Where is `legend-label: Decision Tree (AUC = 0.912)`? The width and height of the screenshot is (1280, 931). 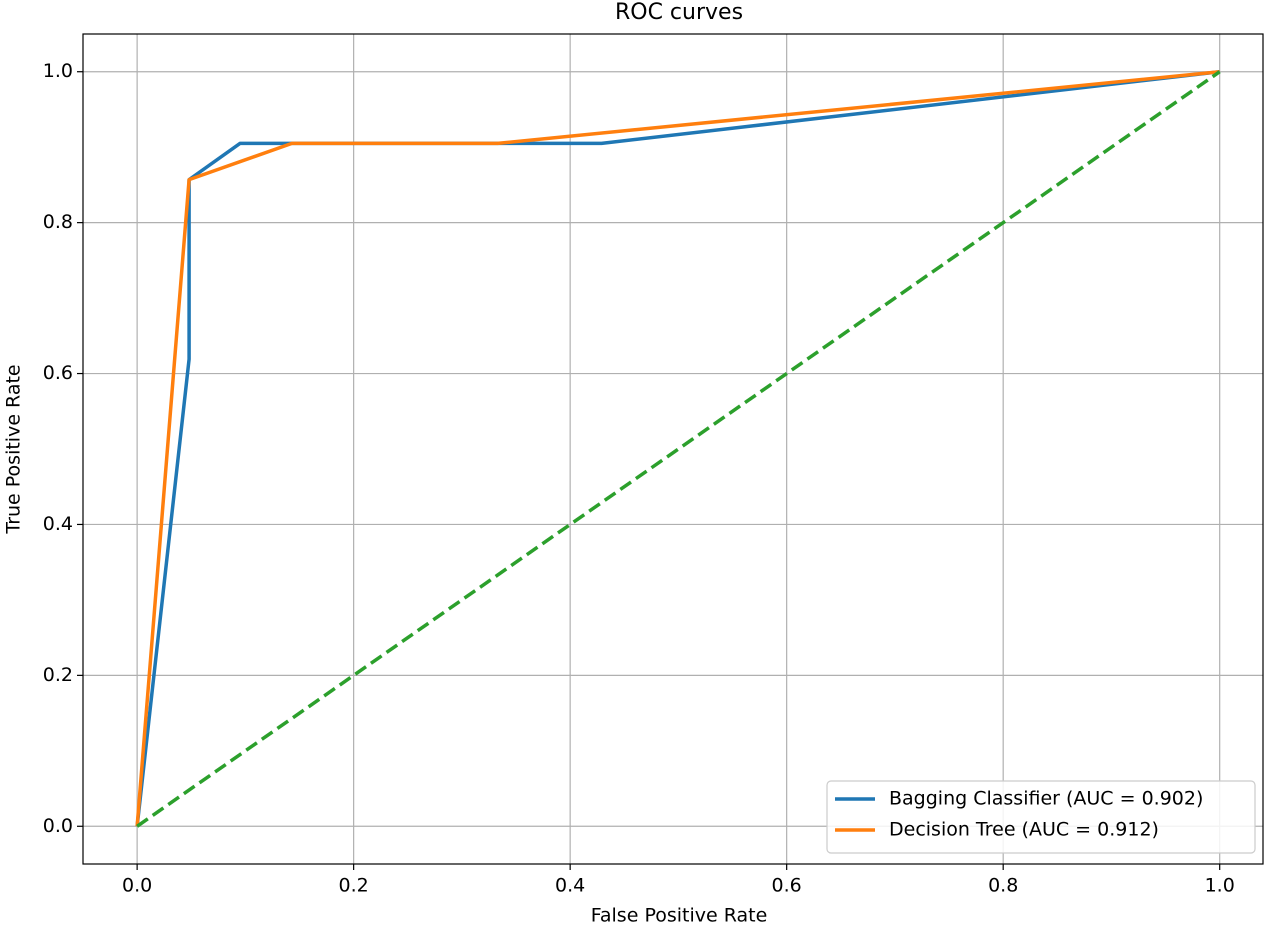
legend-label: Decision Tree (AUC = 0.912) is located at coordinates (1024, 830).